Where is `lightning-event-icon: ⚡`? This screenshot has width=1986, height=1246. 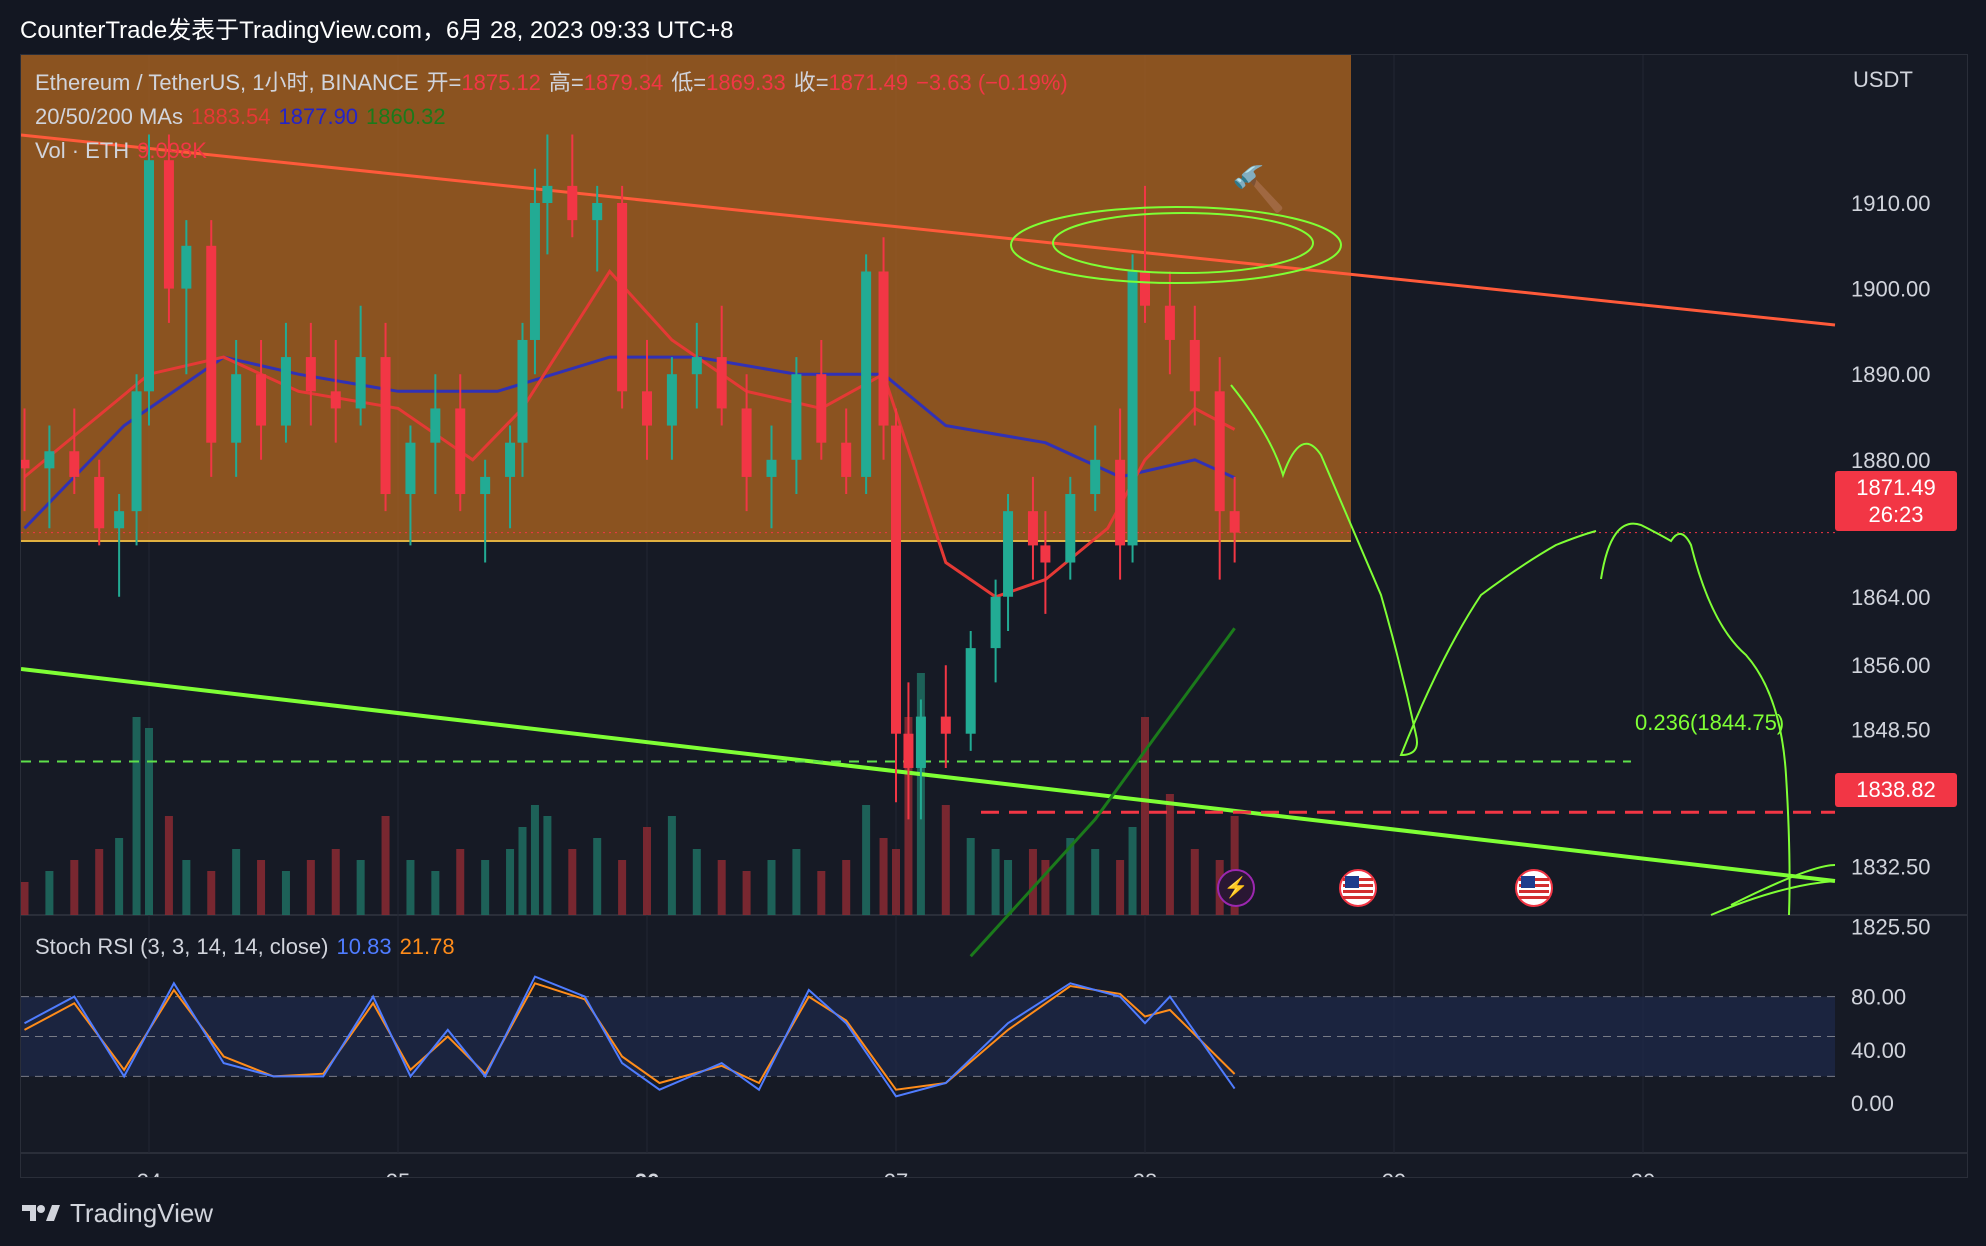
lightning-event-icon: ⚡ is located at coordinates (1236, 888).